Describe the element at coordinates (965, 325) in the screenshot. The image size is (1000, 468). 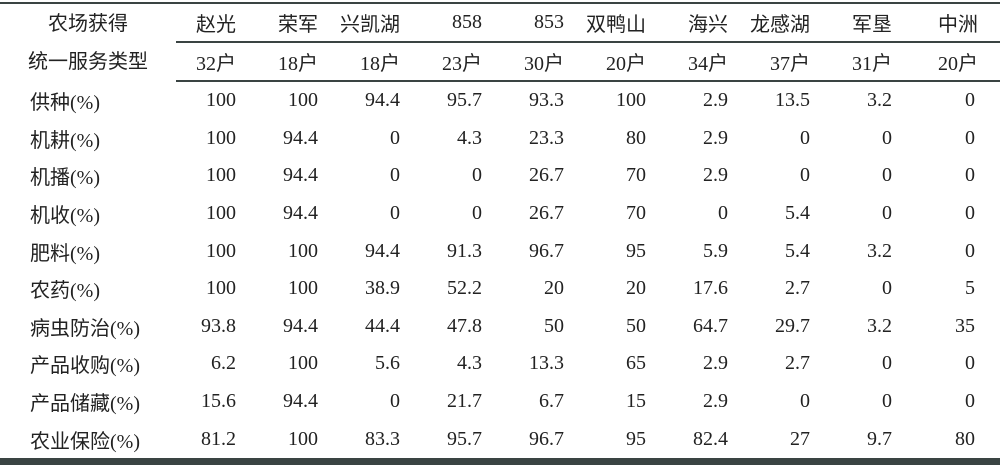
I see `table-cell: 35` at that location.